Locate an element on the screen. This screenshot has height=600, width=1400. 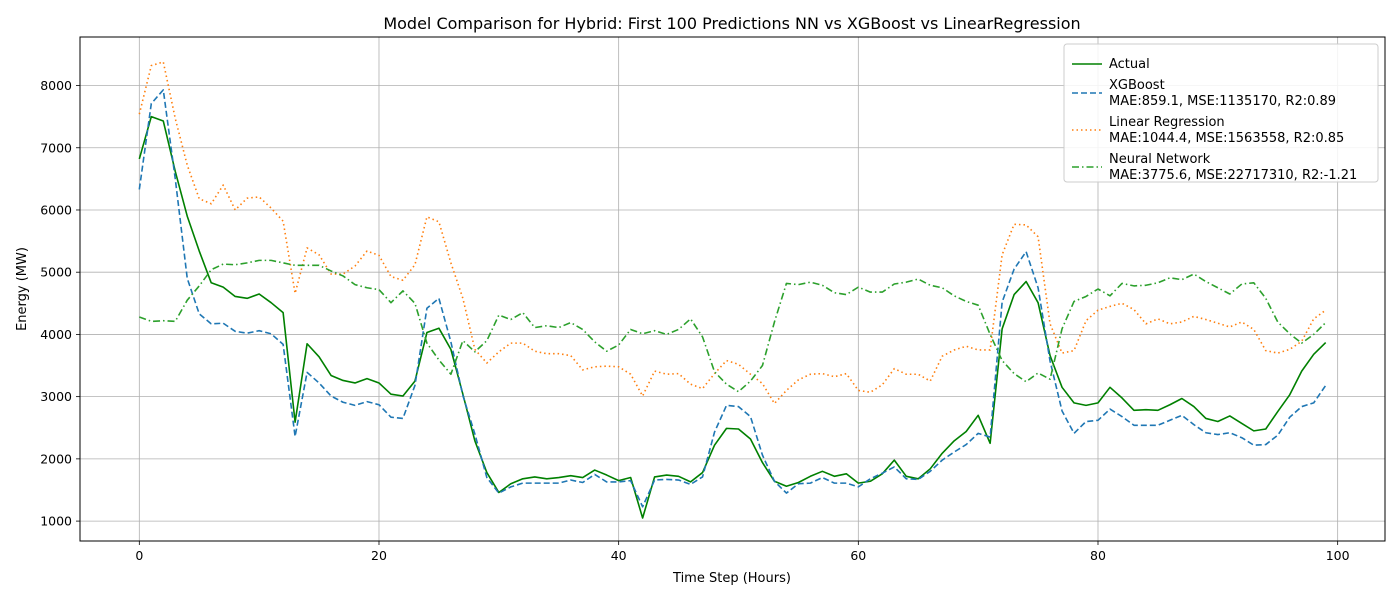
legend-metrics: MAE:3775.6, MSE:22717310, R2:-1.21 is located at coordinates (1233, 175).